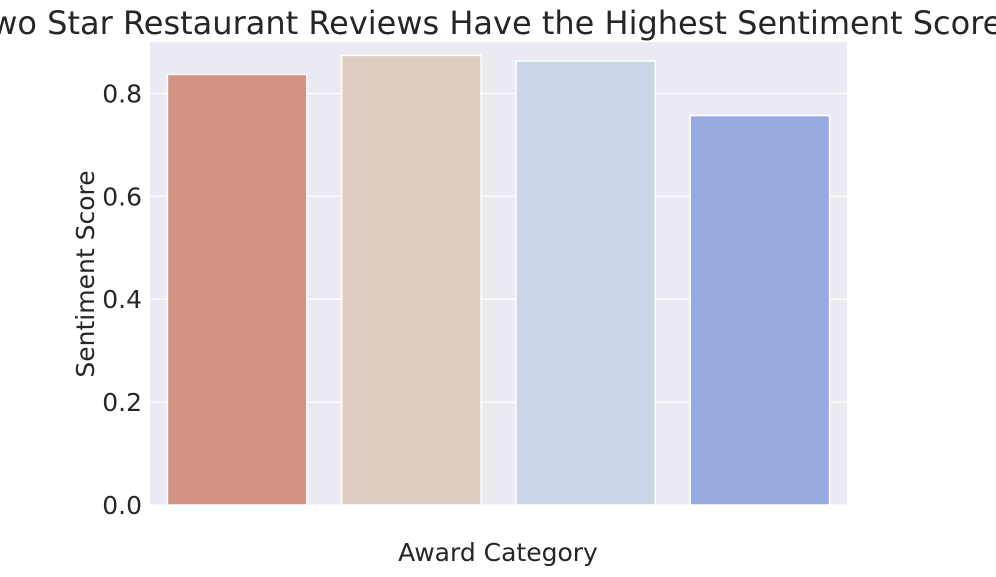 Image resolution: width=996 pixels, height=577 pixels. What do you see at coordinates (122, 196) in the screenshot?
I see `y-tick-label: 0.6` at bounding box center [122, 196].